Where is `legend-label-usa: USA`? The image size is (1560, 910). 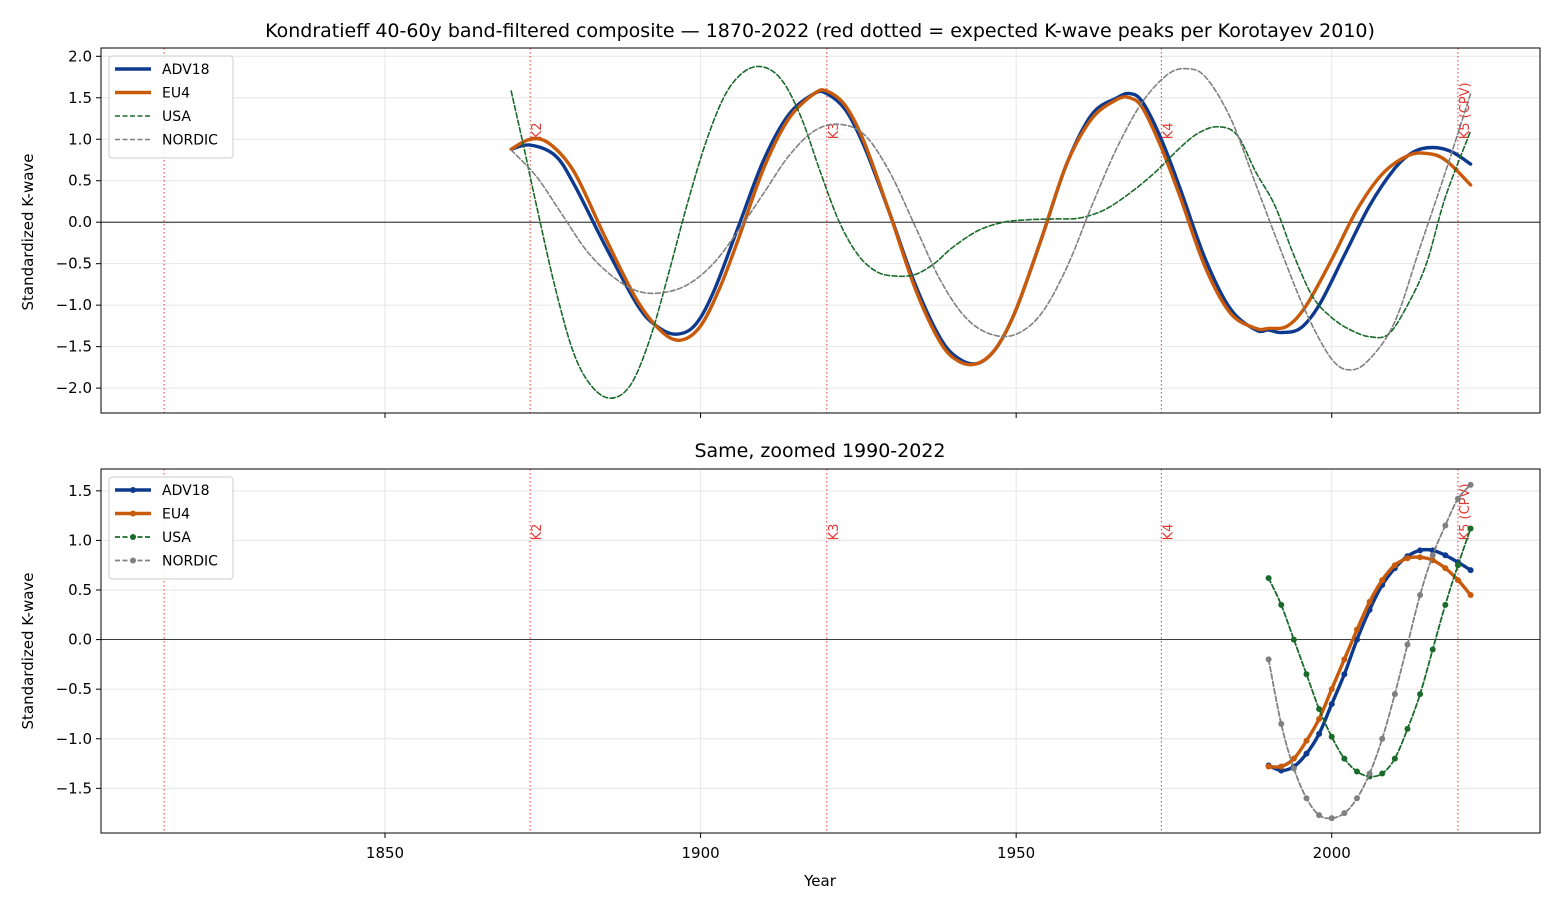 legend-label-usa: USA is located at coordinates (176, 117).